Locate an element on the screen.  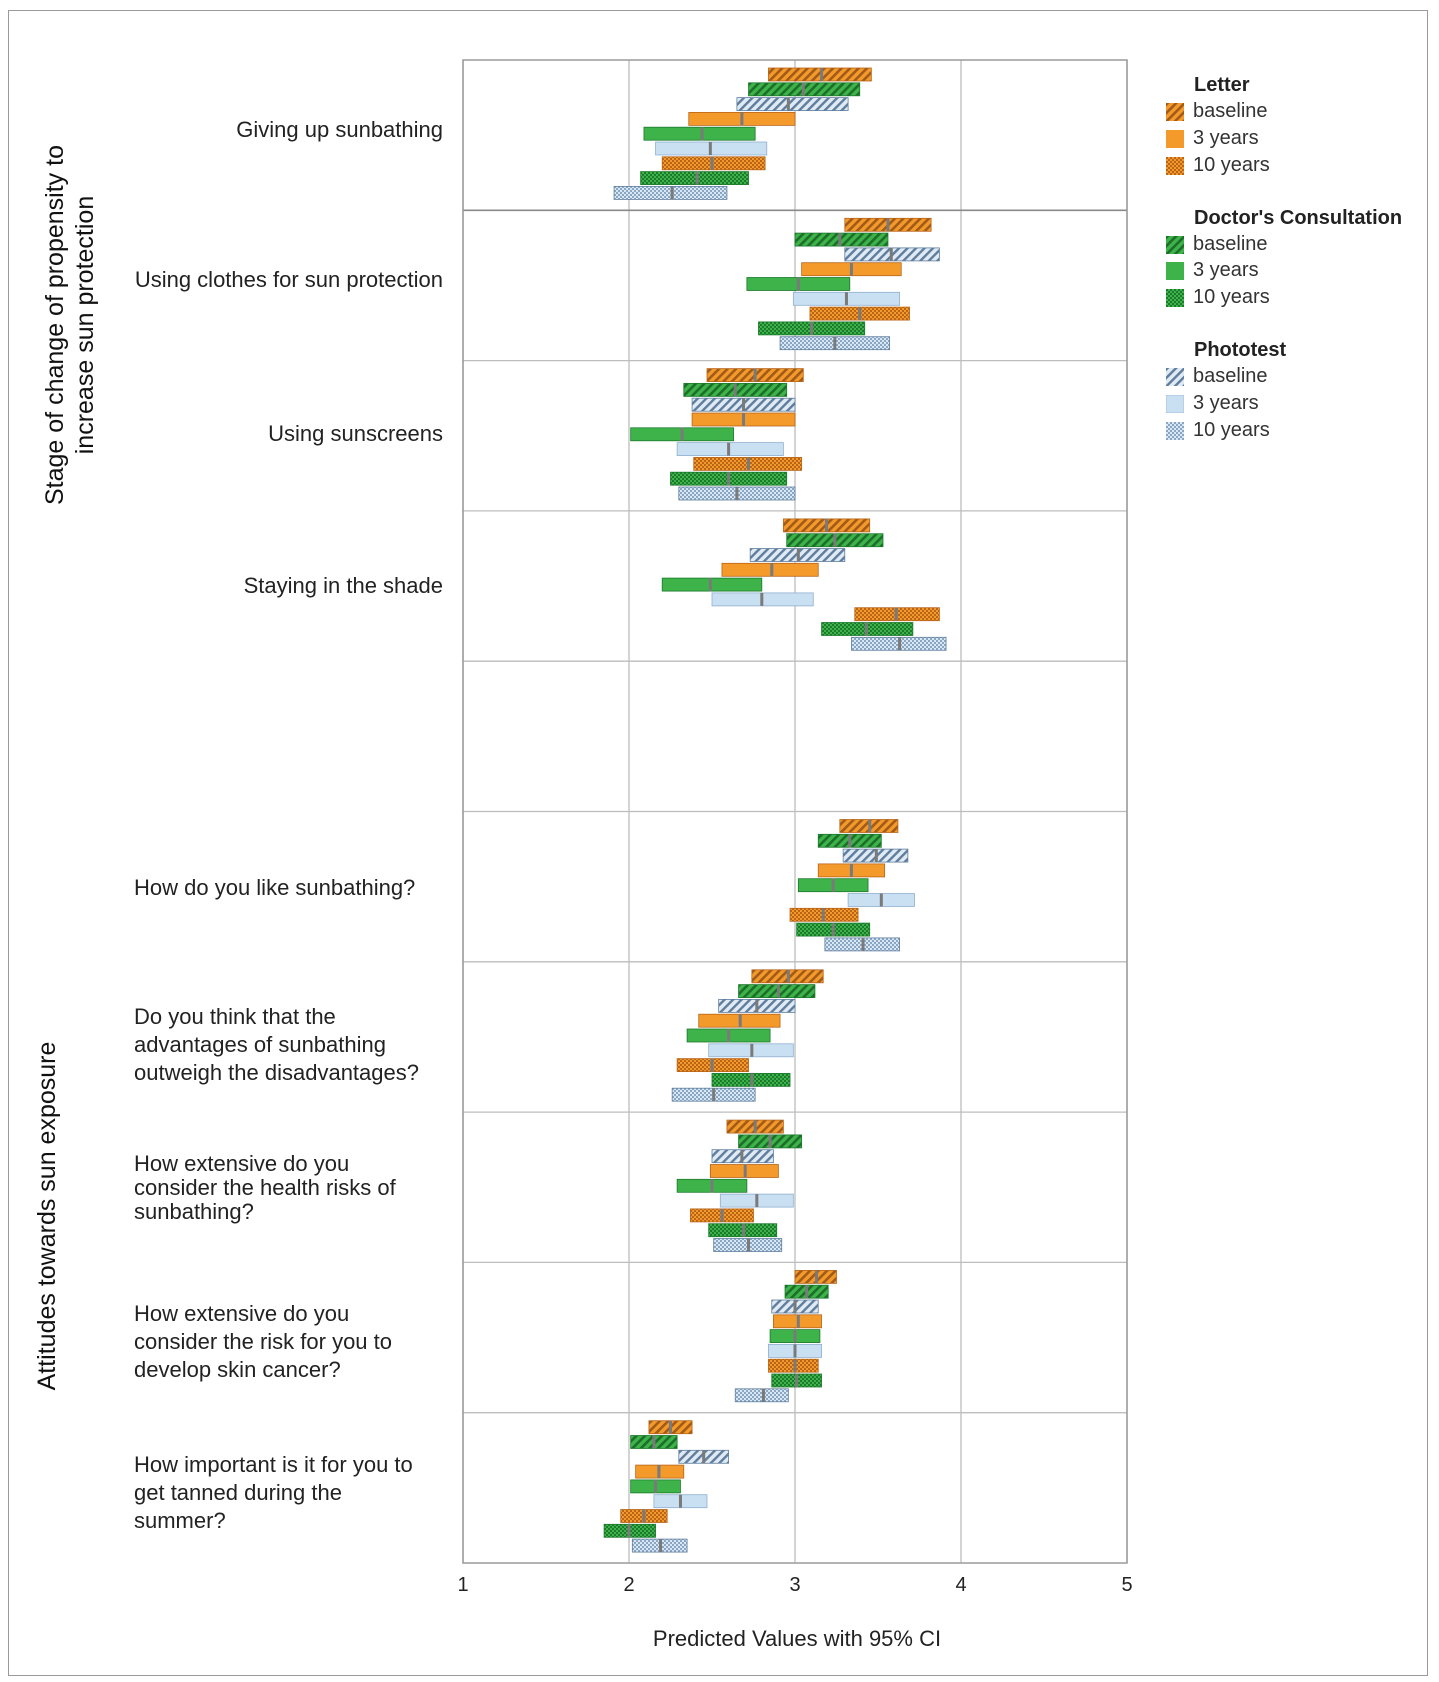
legend-title-phototest: Phototest is located at coordinates (1240, 350).